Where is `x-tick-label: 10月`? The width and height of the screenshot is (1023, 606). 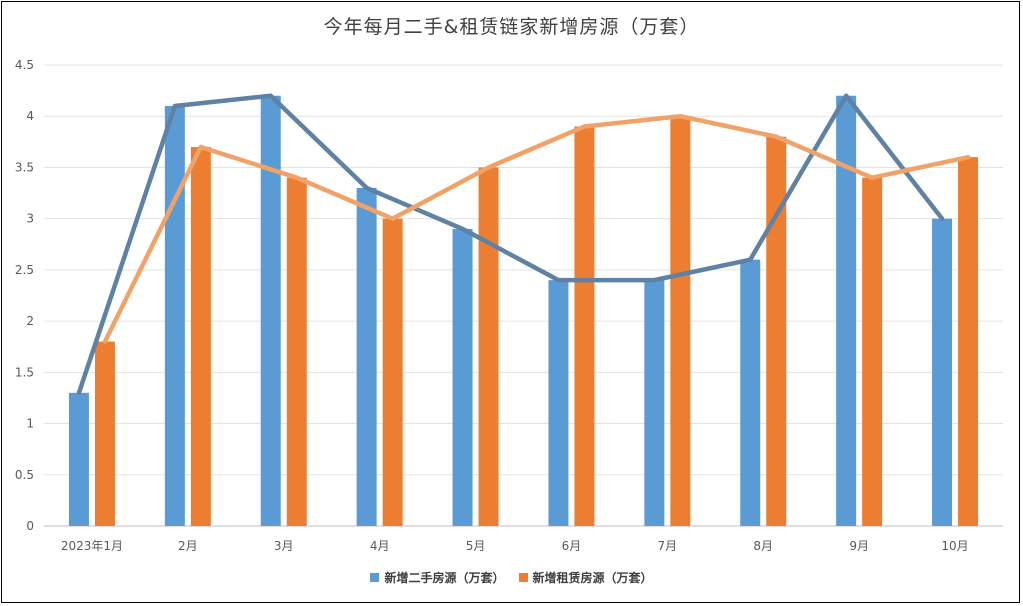
x-tick-label: 10月 is located at coordinates (954, 546).